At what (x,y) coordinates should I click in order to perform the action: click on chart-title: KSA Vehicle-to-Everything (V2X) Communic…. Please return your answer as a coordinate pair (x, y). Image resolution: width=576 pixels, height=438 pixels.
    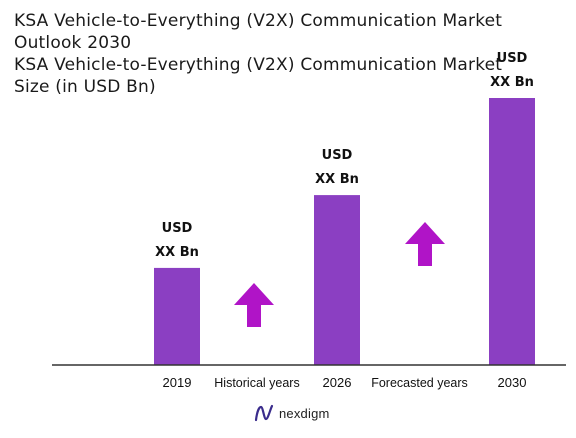
    Looking at the image, I should click on (258, 32).